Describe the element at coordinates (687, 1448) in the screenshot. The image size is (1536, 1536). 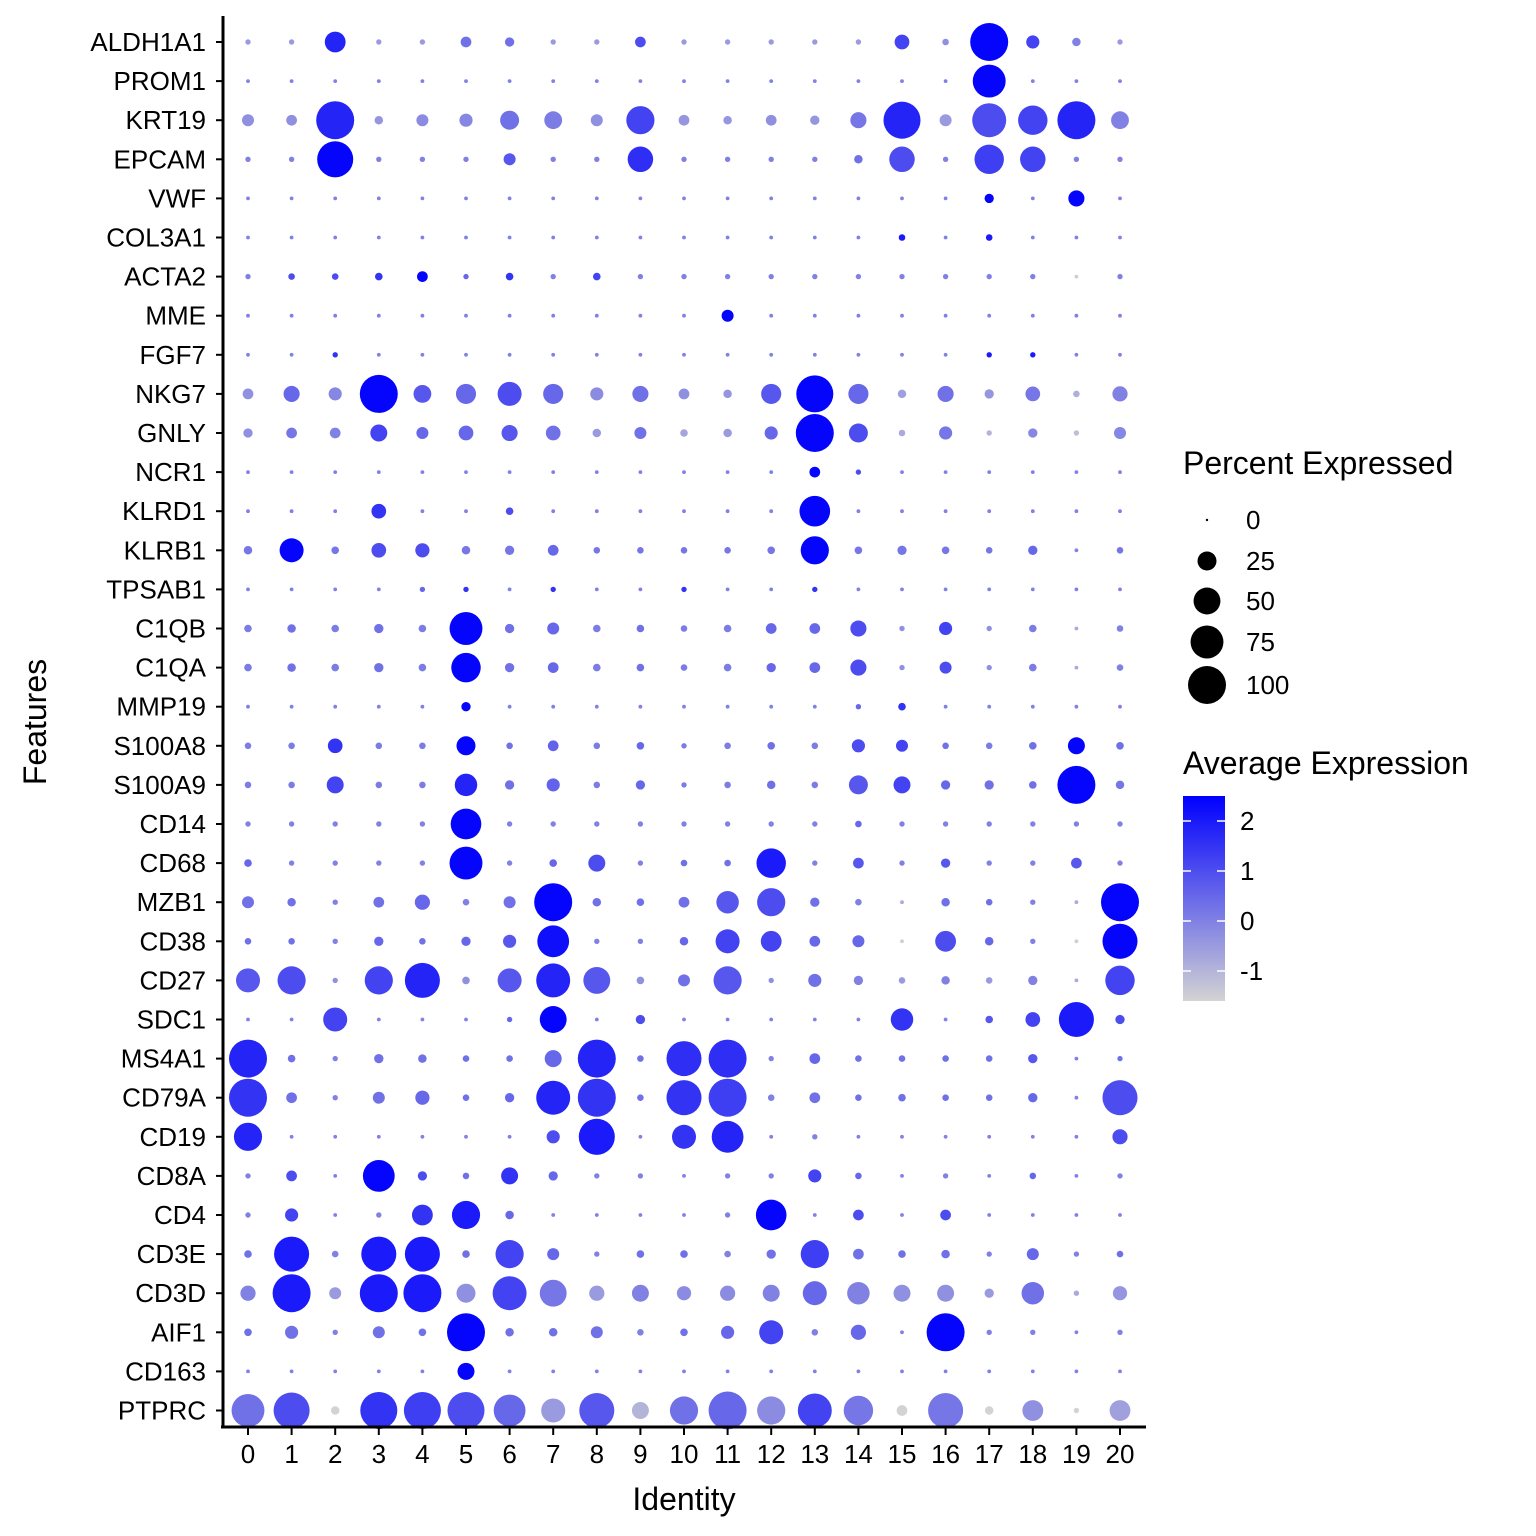
I see `x-axis-ticks: 0 1 2 3 4 5 6 7 8 9 10 11 12 13 14 15 16 17 18 19 20` at that location.